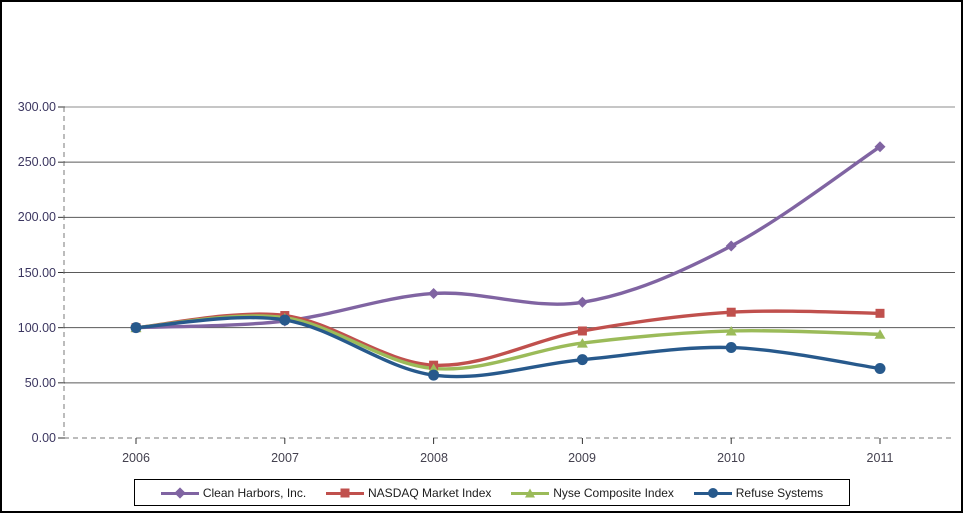  Describe the element at coordinates (254, 492) in the screenshot. I see `legend-label: Clean Harbors, Inc.` at that location.